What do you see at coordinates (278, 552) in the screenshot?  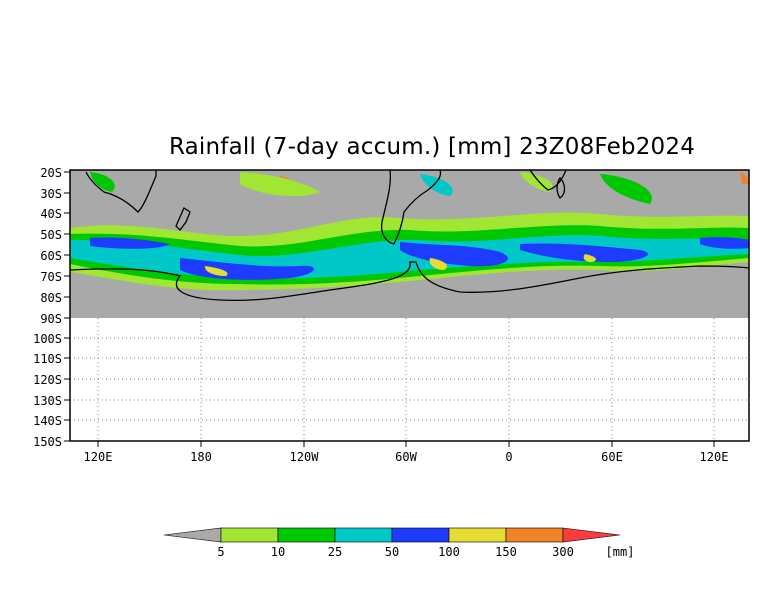 I see `legend-threshold: 10` at bounding box center [278, 552].